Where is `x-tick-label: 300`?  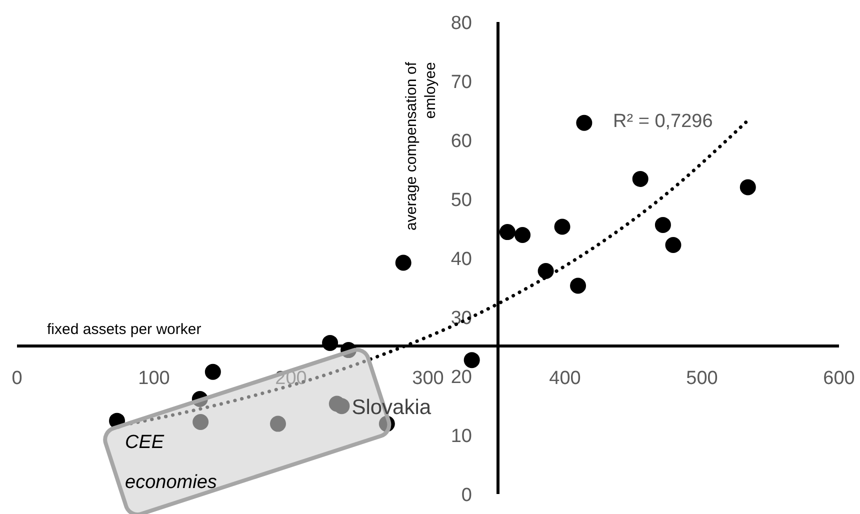
x-tick-label: 300 is located at coordinates (428, 378).